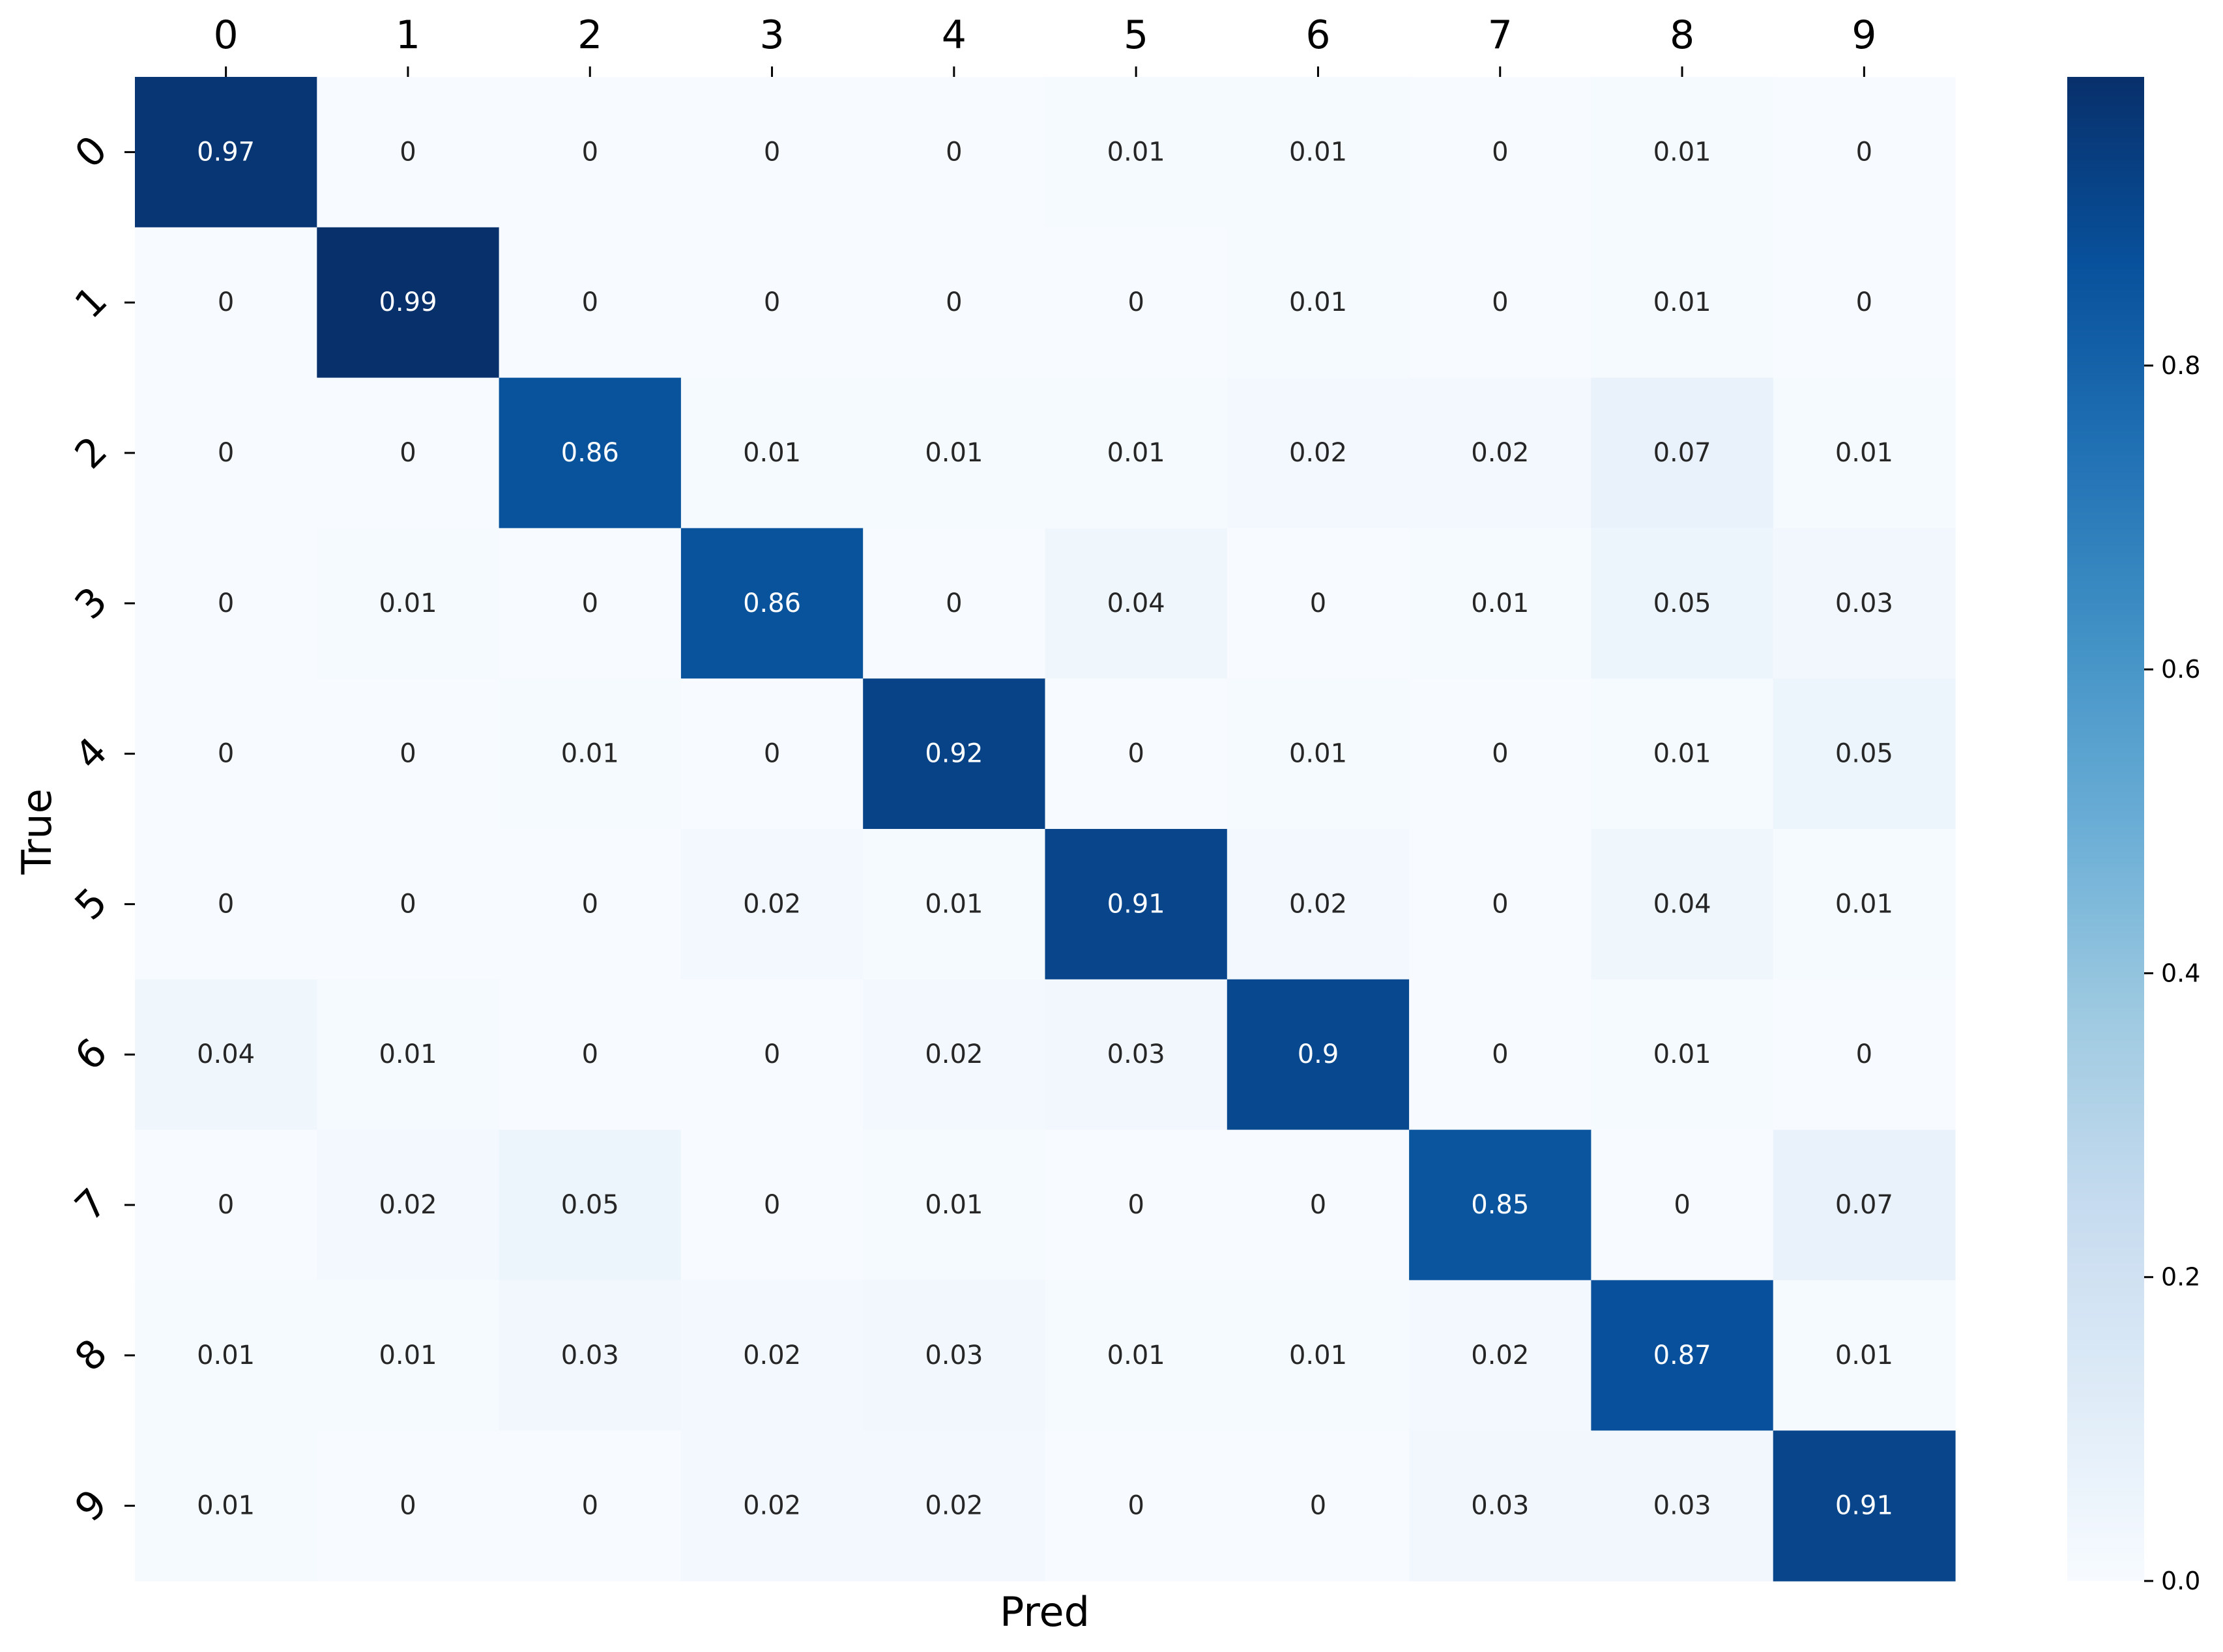 The width and height of the screenshot is (2223, 1652). Describe the element at coordinates (408, 35) in the screenshot. I see `x-tick-label: 1` at that location.